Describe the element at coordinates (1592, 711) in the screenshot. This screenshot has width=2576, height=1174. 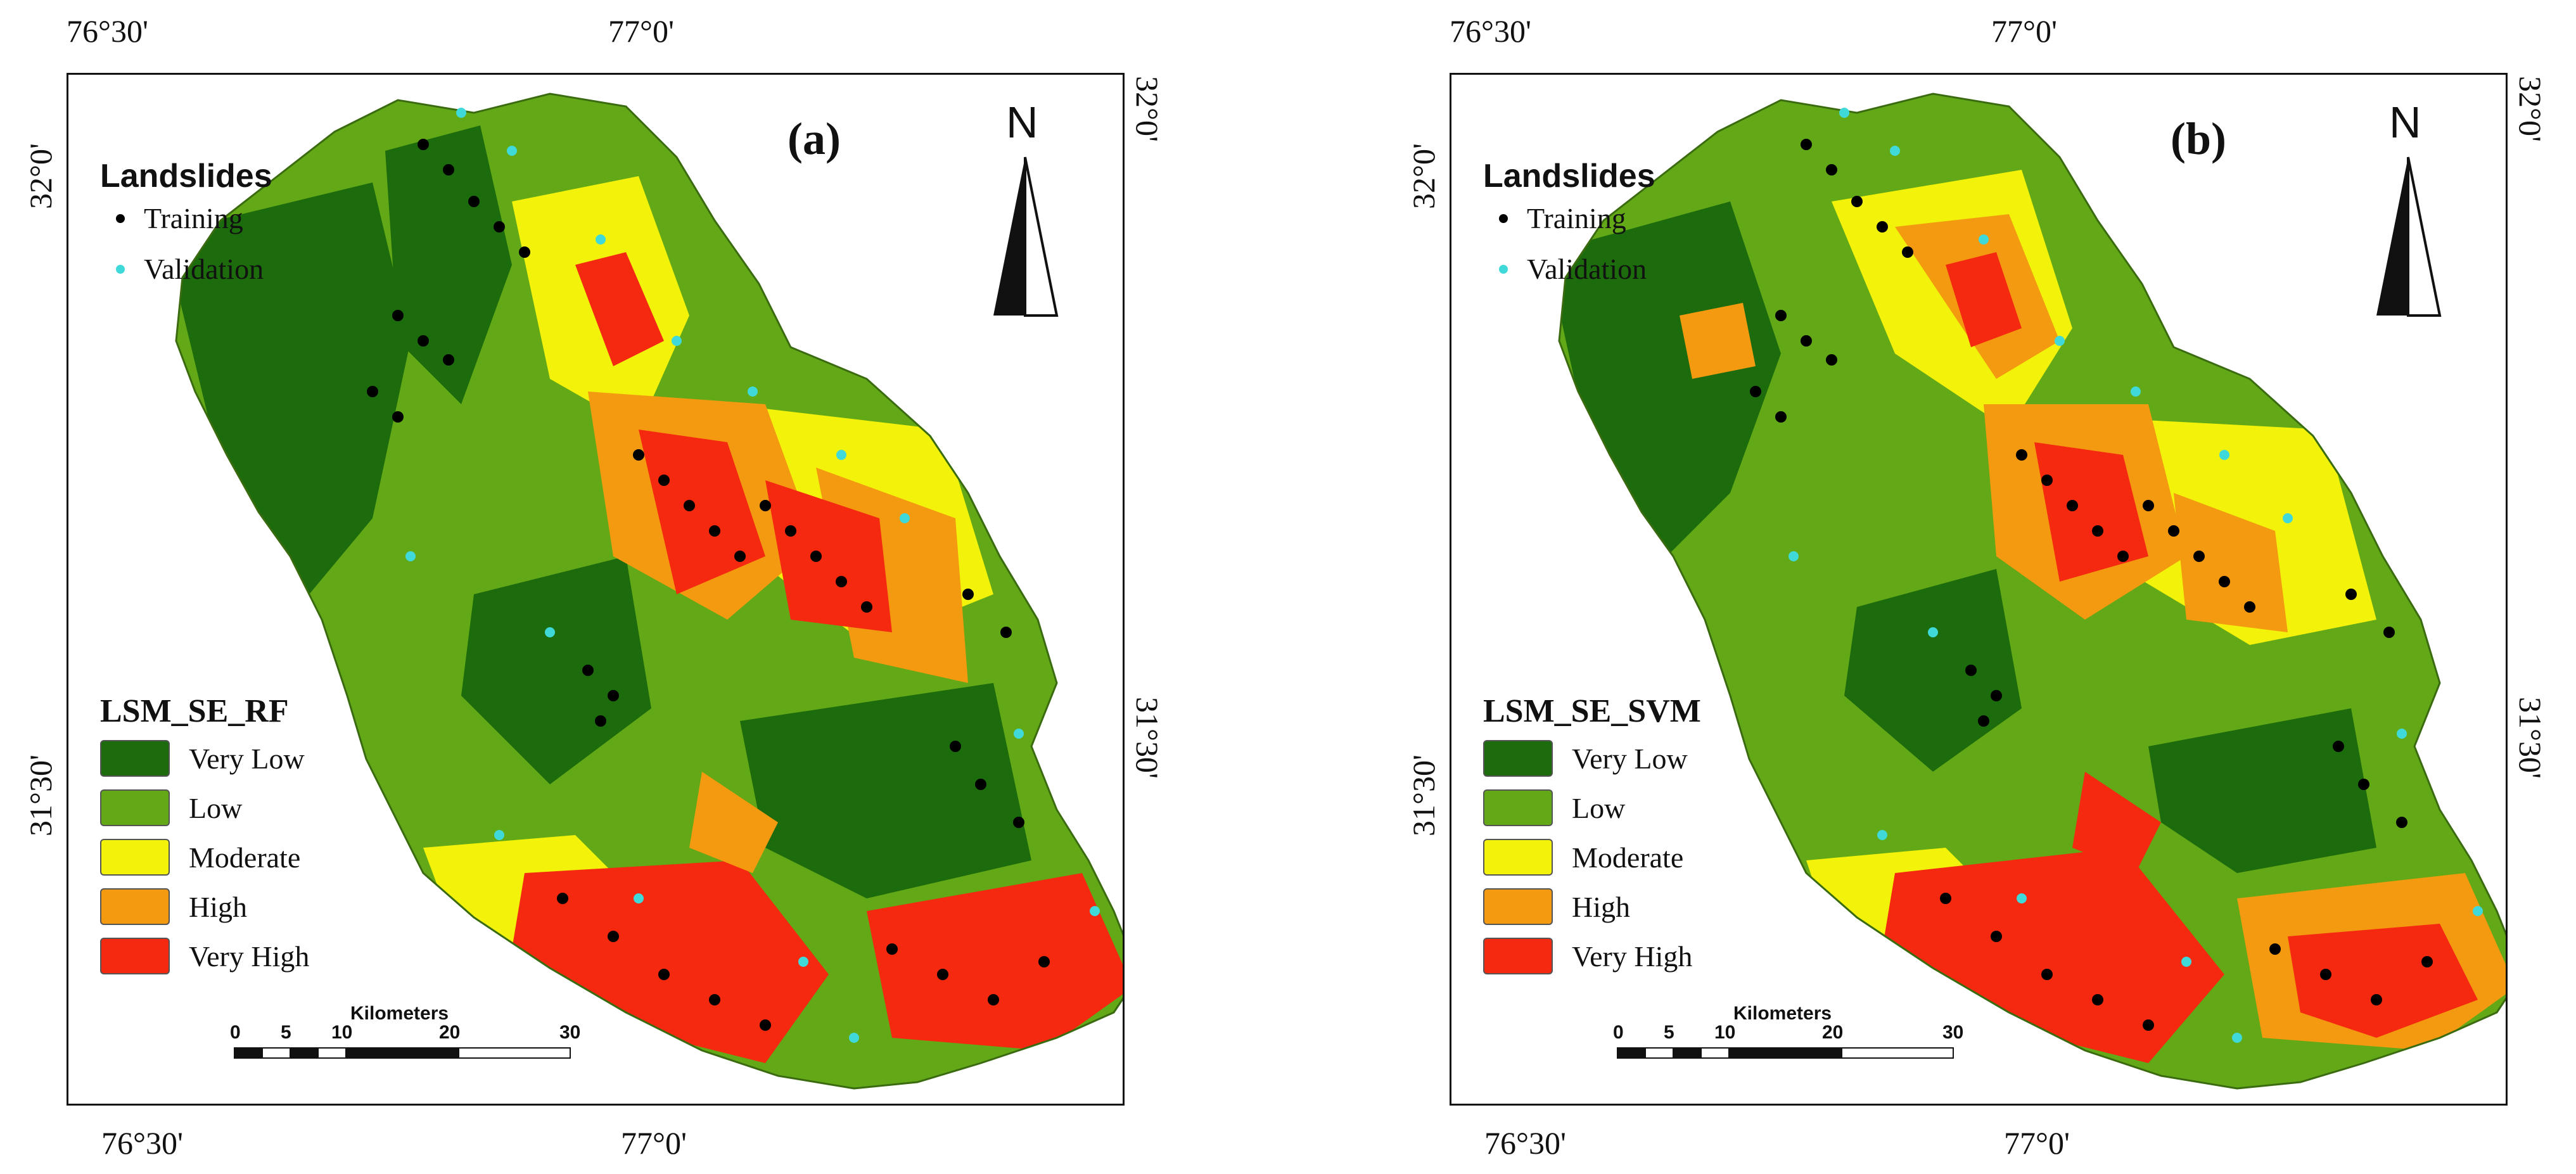
I see `lsm-legend-title: LSM_SE_SVM` at that location.